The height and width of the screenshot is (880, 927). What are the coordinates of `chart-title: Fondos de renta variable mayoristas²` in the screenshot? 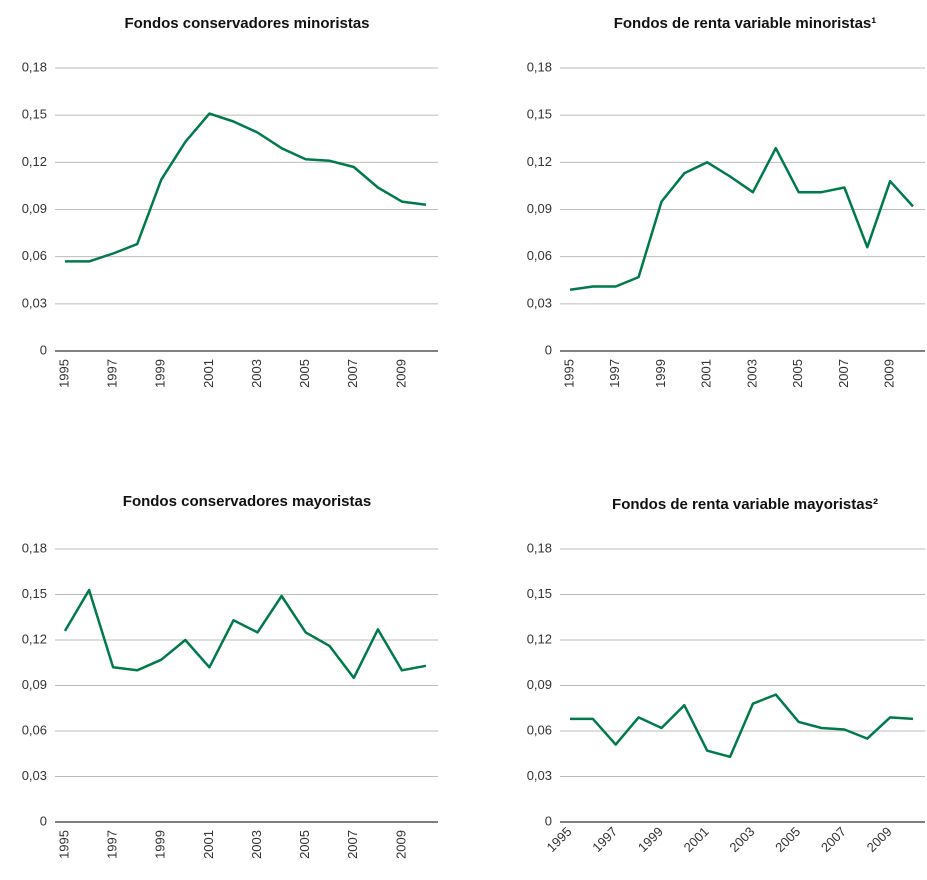 It's located at (745, 504).